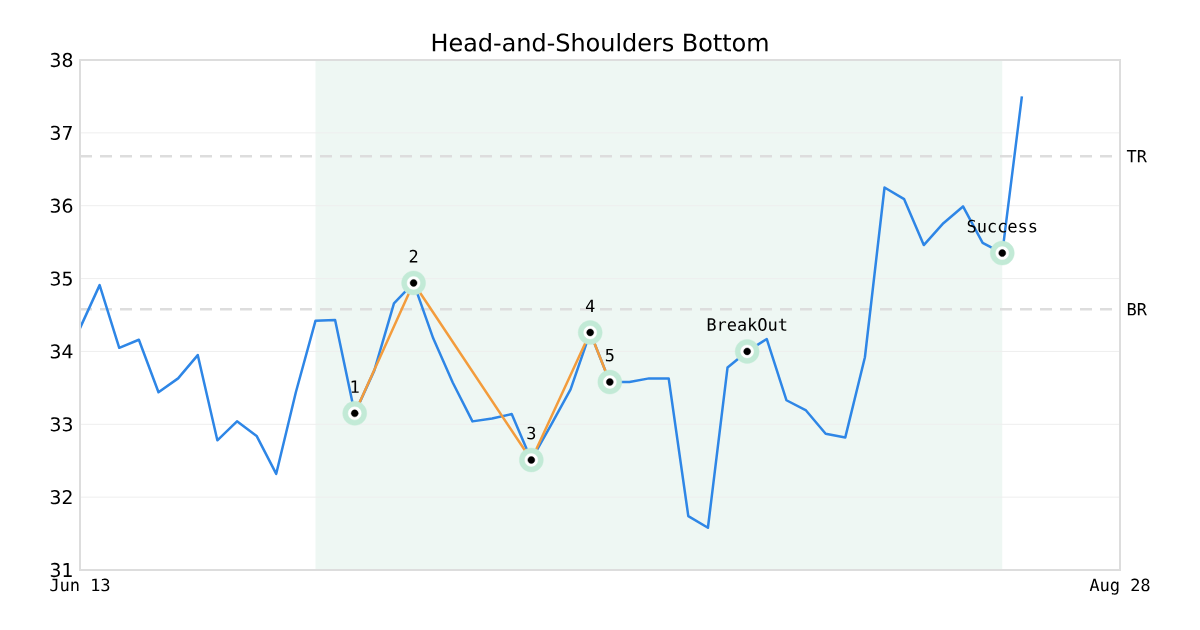 This screenshot has height=630, width=1200. What do you see at coordinates (413, 256) in the screenshot?
I see `annotation: 2` at bounding box center [413, 256].